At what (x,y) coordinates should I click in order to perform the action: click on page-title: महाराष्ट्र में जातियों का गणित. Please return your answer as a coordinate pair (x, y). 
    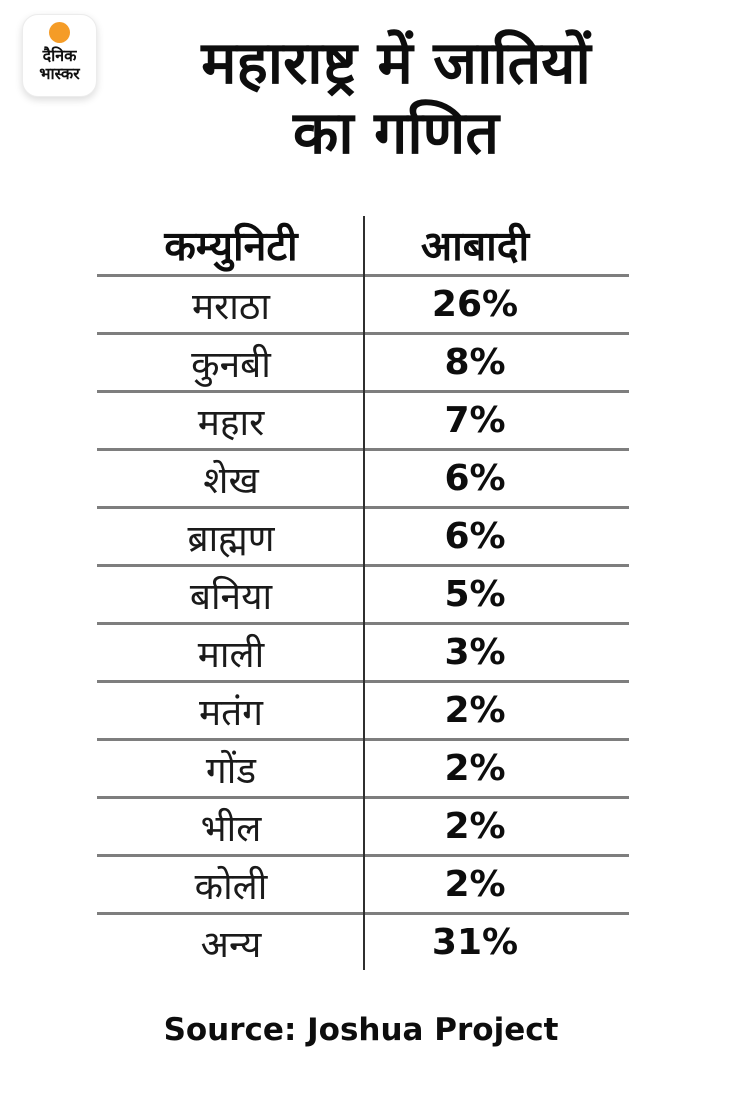
    Looking at the image, I should click on (396, 97).